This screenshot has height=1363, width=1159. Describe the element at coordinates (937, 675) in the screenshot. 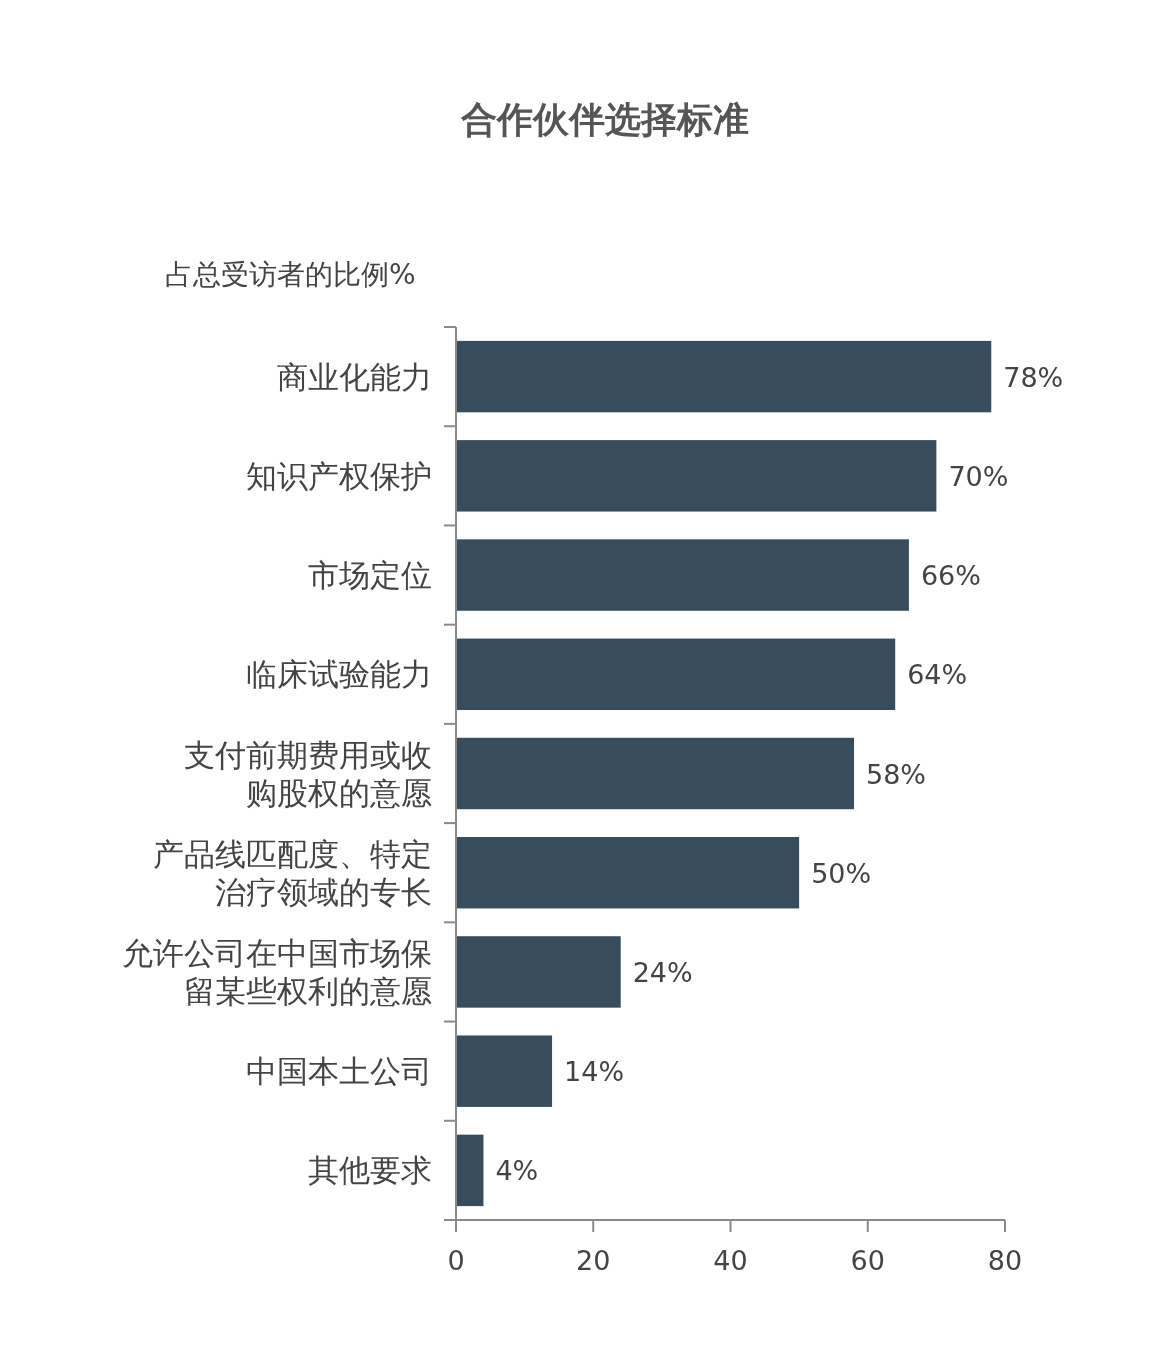

I see `data-label: 64%` at that location.